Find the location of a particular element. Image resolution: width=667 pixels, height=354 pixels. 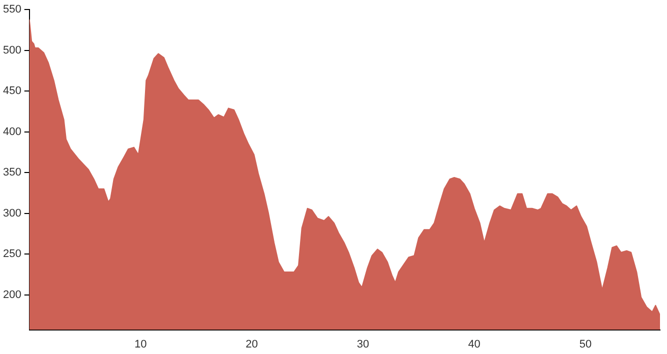

y-tick-label: 550 is located at coordinates (12, 10).